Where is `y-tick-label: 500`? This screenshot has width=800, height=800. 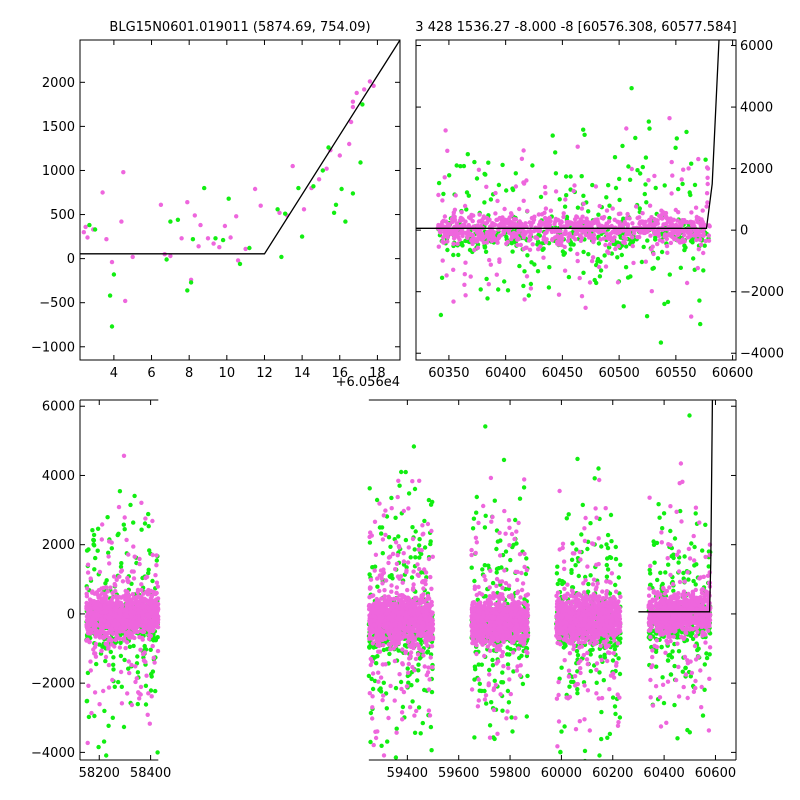 y-tick-label: 500 is located at coordinates (62, 215).